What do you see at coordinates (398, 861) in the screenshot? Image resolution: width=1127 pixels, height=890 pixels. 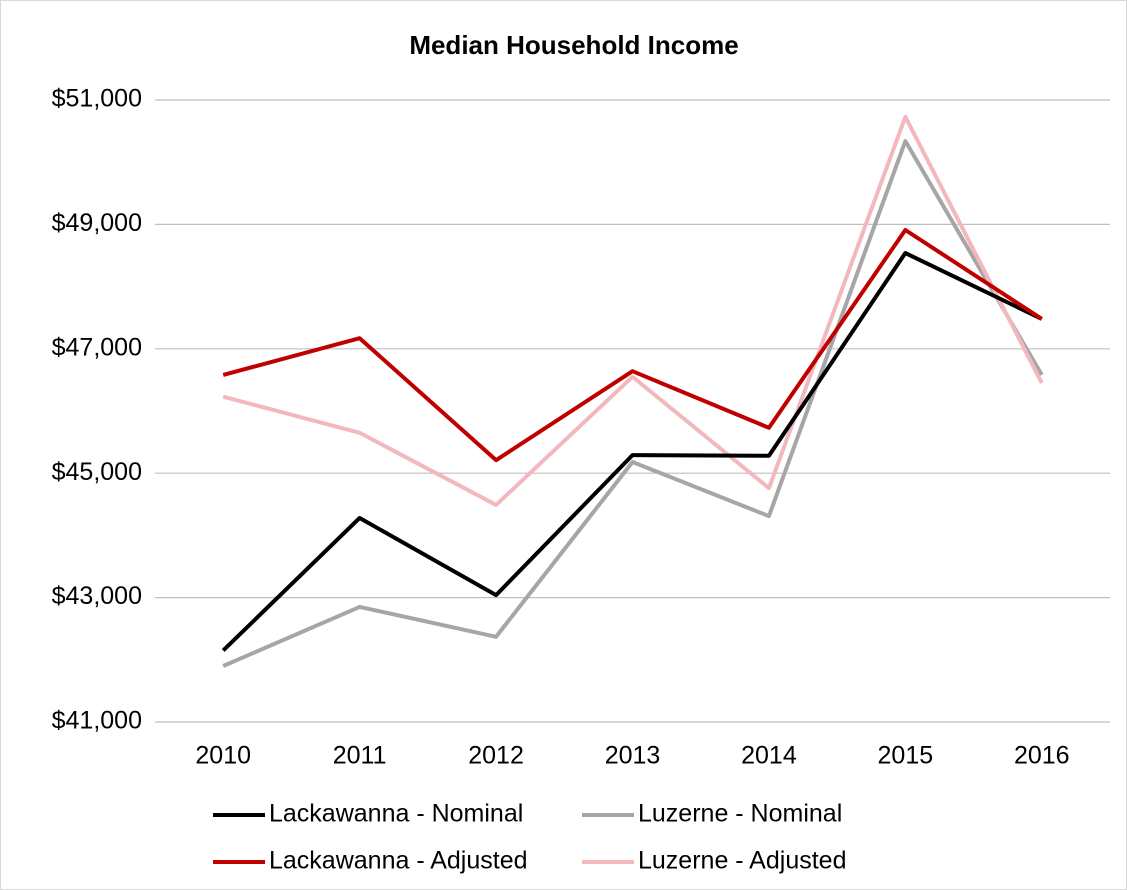 I see `legend-label: Lackawanna - Adjusted` at bounding box center [398, 861].